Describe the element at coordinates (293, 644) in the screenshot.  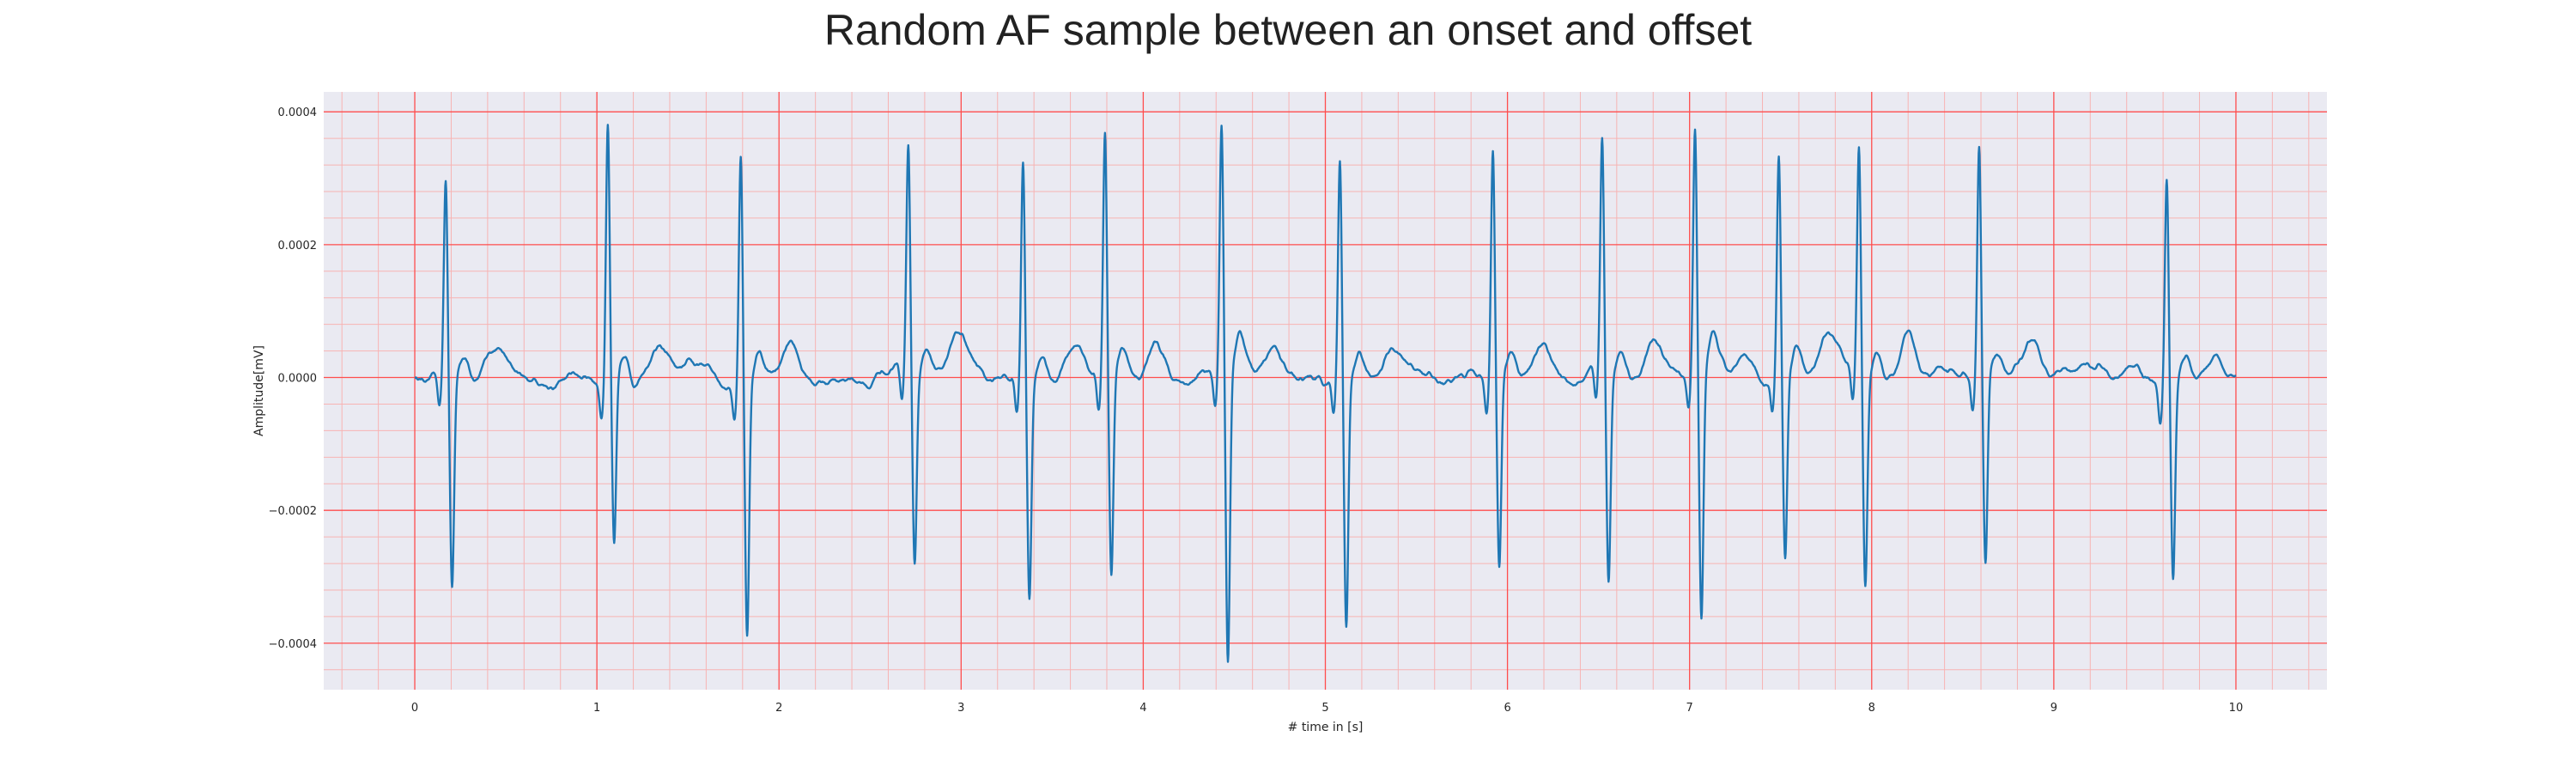
I see `y-tick-label: −0.0004` at that location.